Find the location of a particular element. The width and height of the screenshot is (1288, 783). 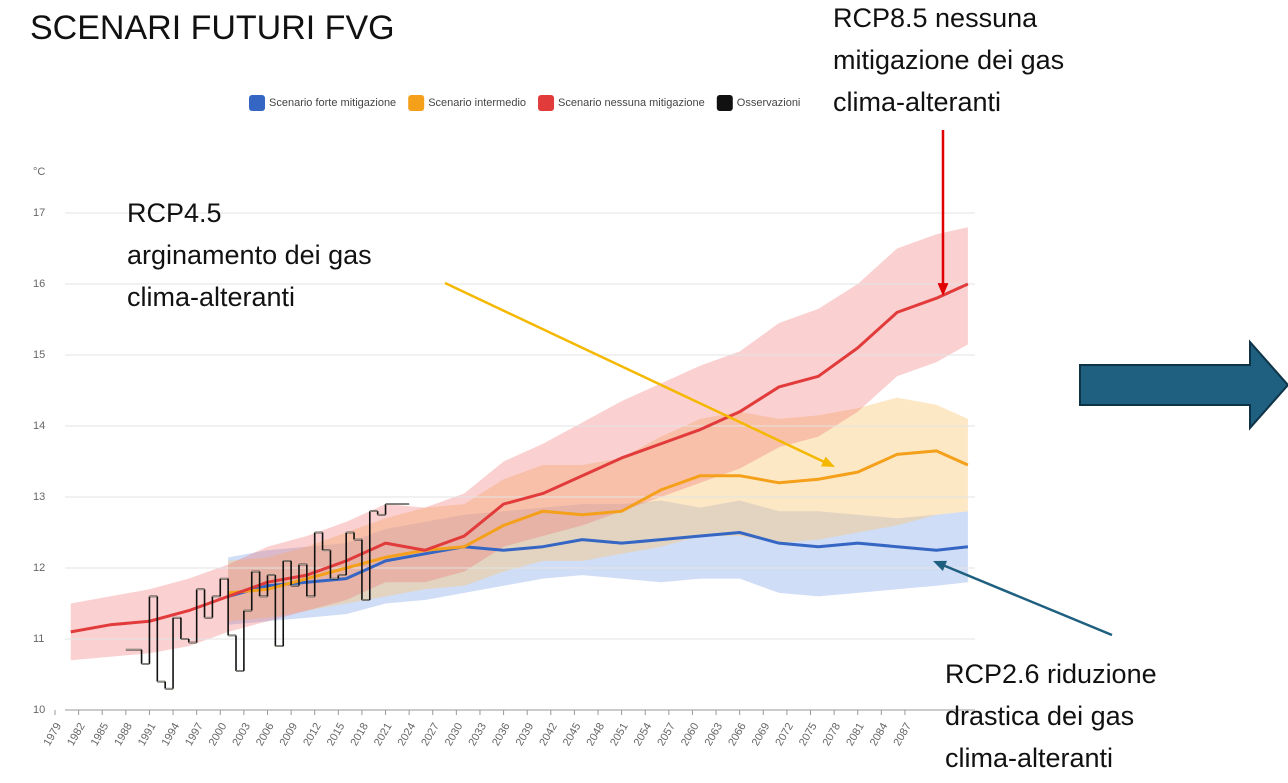

x-tick-label: 2072 is located at coordinates (784, 734).